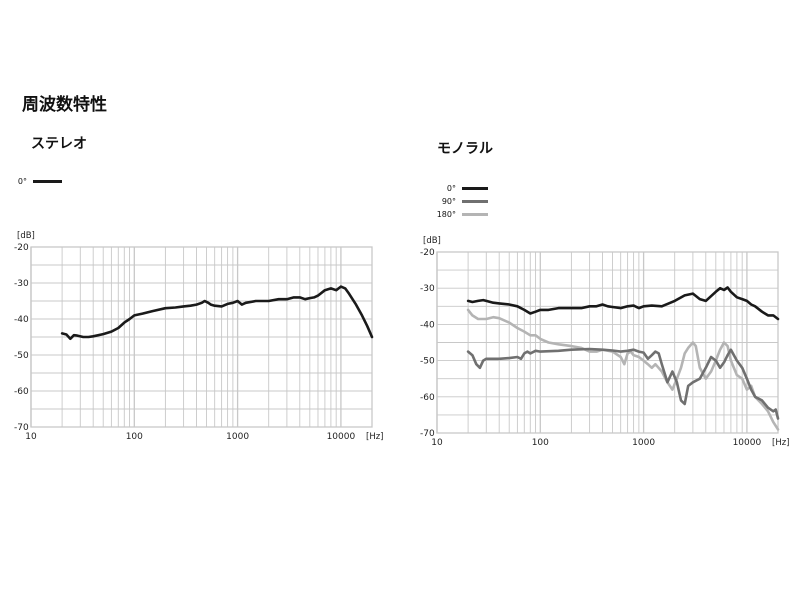 This screenshot has width=800, height=600. Describe the element at coordinates (465, 149) in the screenshot. I see `mono-chart-title: モノラル` at that location.